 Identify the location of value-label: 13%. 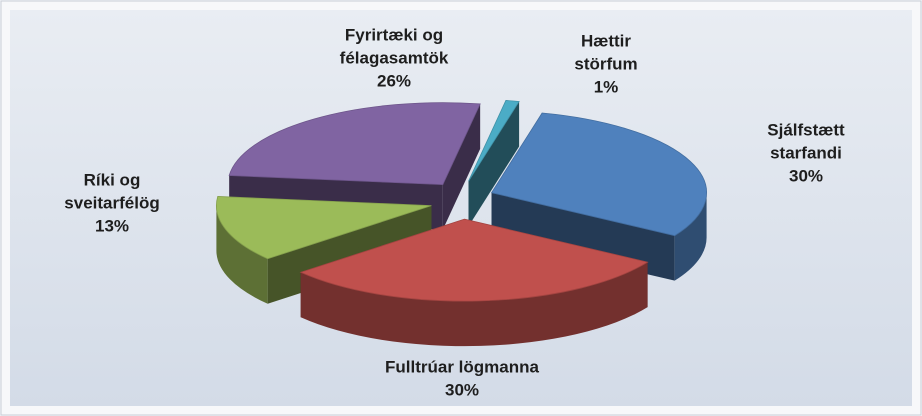
(112, 225).